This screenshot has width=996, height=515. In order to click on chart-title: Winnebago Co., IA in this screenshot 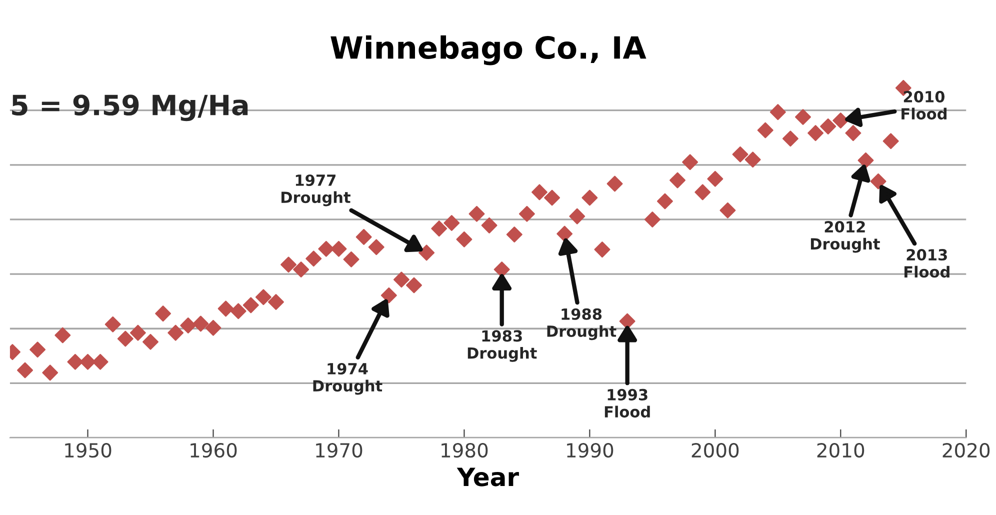, I will do `click(488, 50)`.